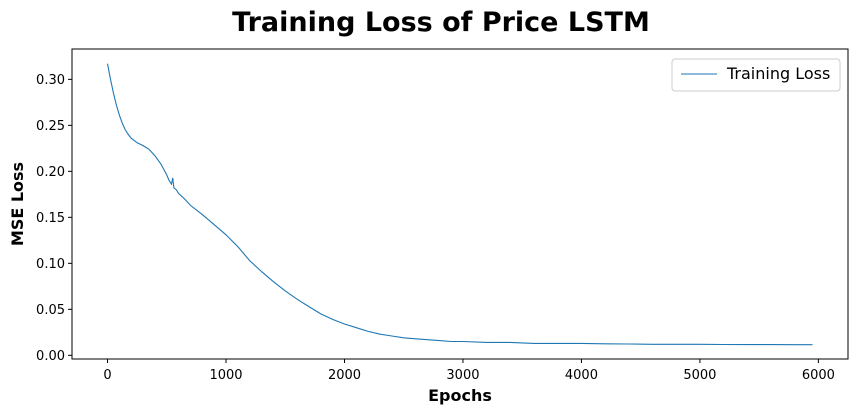 The image size is (859, 415). I want to click on x-tick-label: 1000, so click(225, 375).